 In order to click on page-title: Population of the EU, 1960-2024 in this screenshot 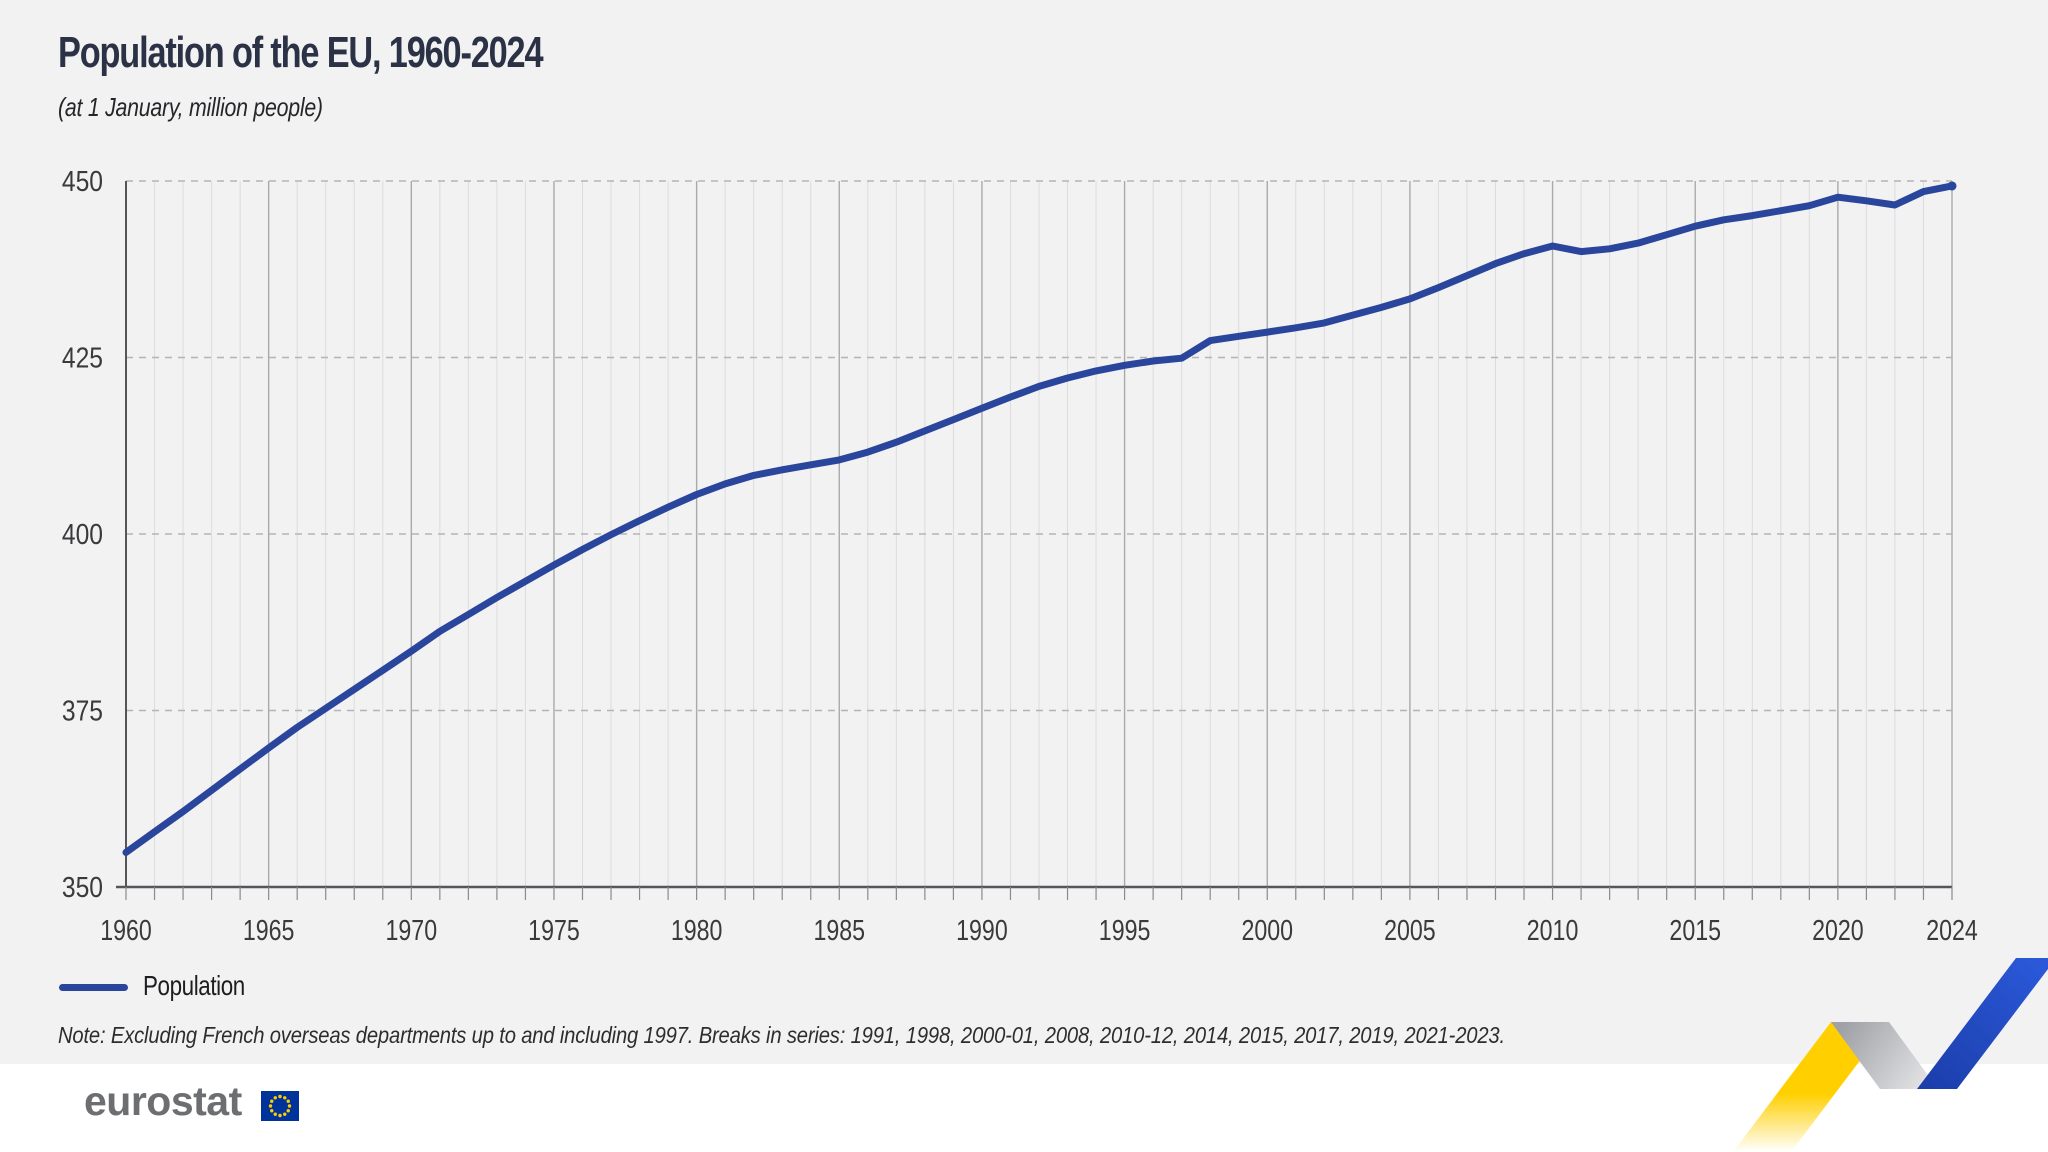, I will do `click(301, 52)`.